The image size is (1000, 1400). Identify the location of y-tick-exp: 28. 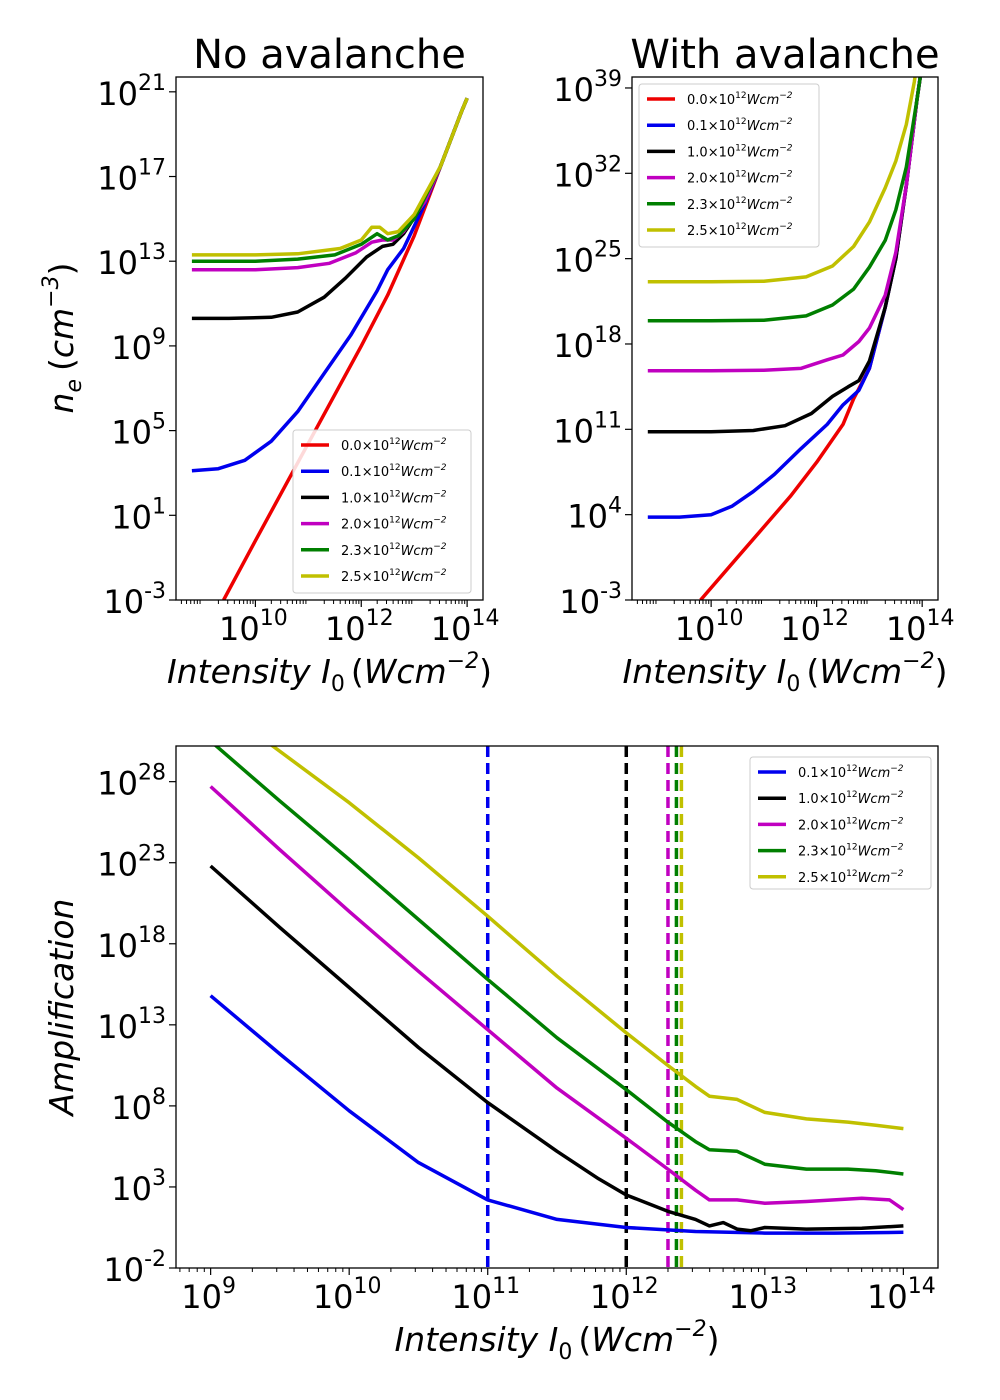
(152, 773).